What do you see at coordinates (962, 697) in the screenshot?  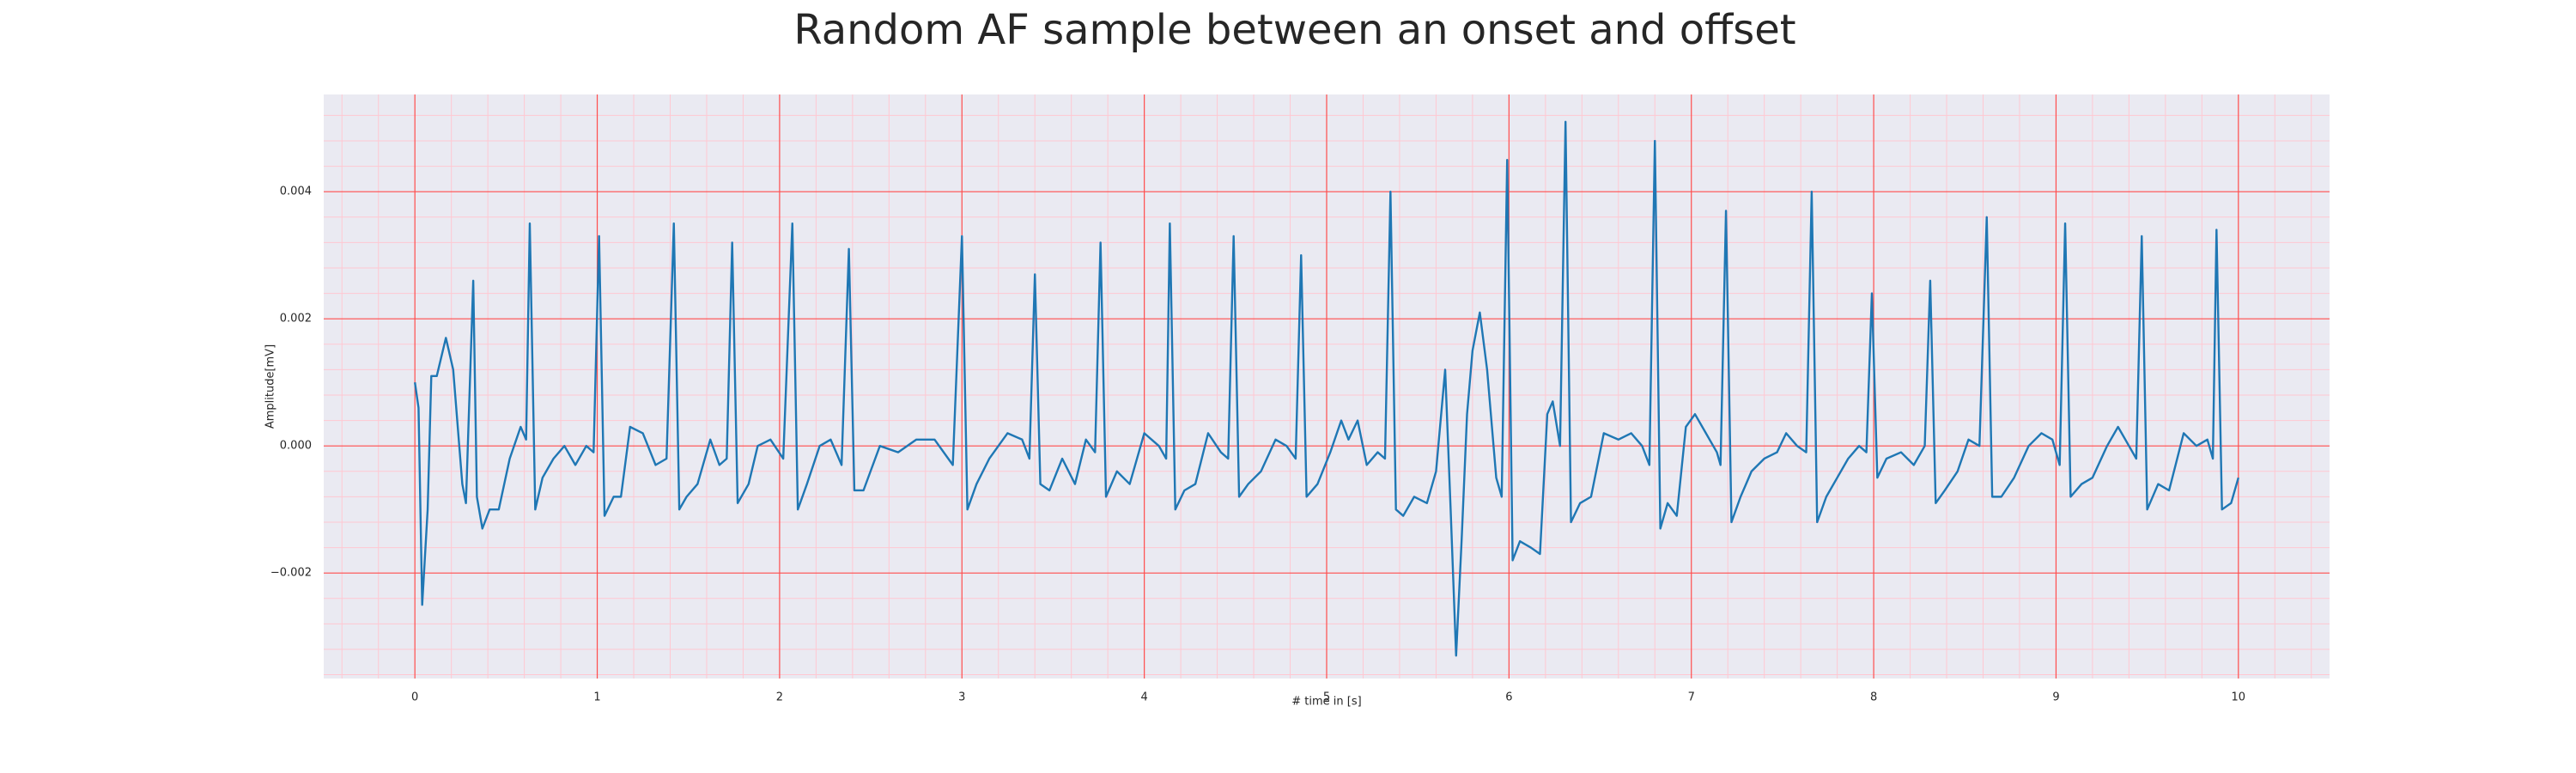 I see `x-tick-label: 3` at bounding box center [962, 697].